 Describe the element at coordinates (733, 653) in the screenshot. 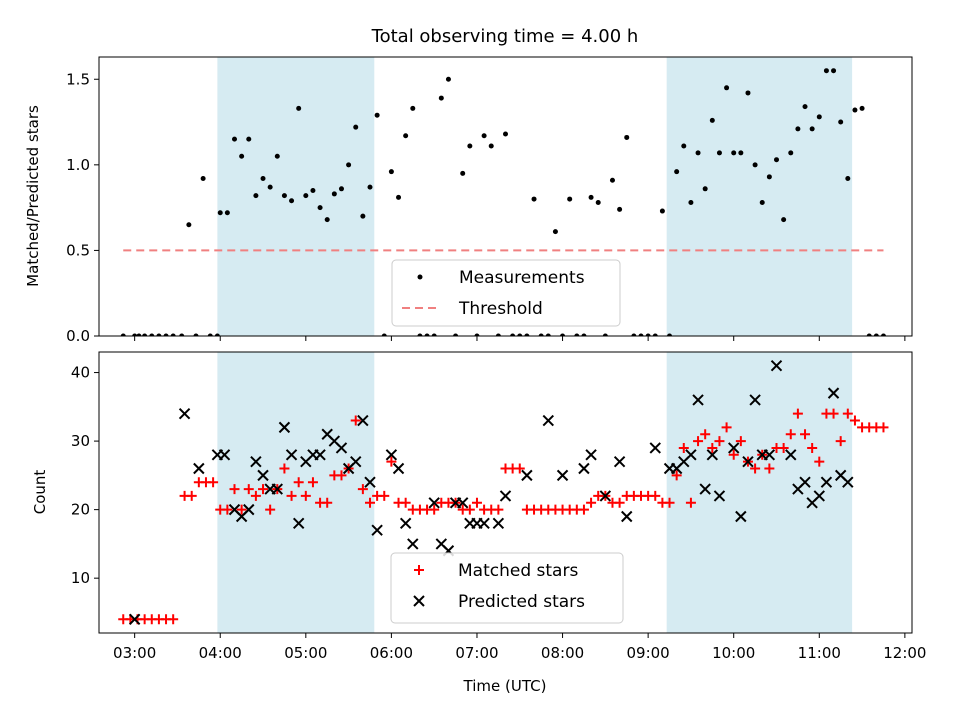

I see `x-tick-label: 10:00` at that location.